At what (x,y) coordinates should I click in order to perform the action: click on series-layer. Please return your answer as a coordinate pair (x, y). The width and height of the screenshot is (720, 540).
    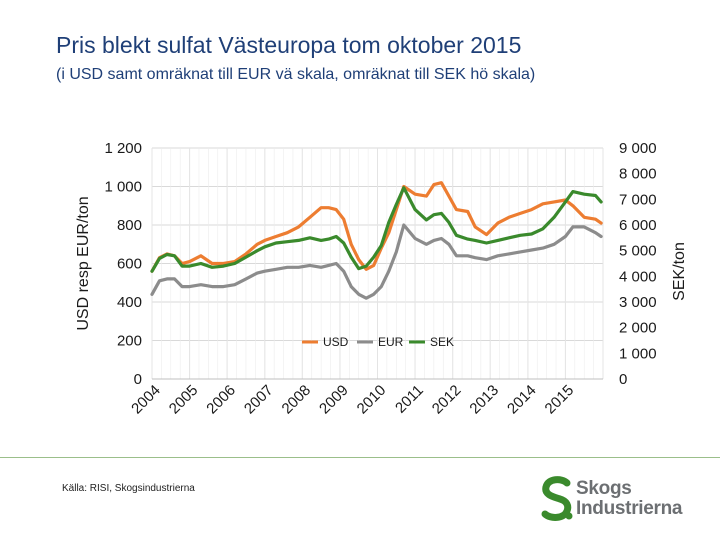
    Looking at the image, I should click on (376, 240).